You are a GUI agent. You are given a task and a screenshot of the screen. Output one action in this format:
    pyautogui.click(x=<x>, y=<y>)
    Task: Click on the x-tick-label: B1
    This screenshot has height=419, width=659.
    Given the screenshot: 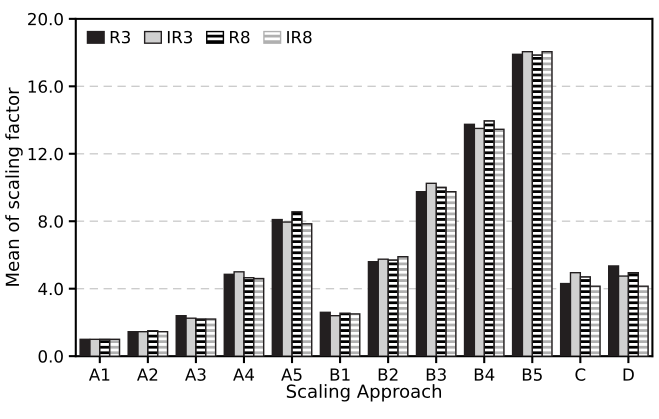 What is the action you would take?
    pyautogui.click(x=340, y=374)
    